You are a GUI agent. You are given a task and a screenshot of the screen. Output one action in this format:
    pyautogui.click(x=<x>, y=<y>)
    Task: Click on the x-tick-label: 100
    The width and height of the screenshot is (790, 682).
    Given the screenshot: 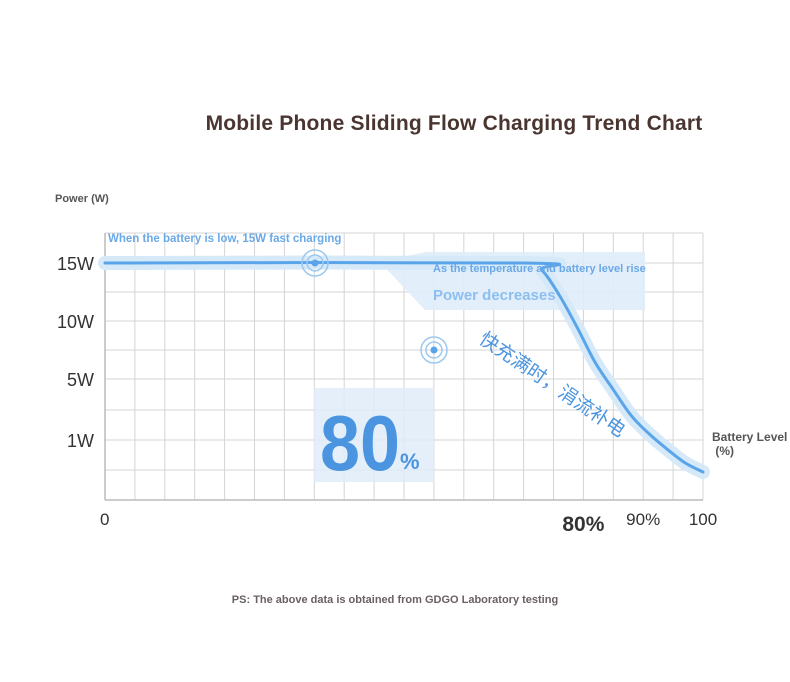 What is the action you would take?
    pyautogui.click(x=703, y=519)
    